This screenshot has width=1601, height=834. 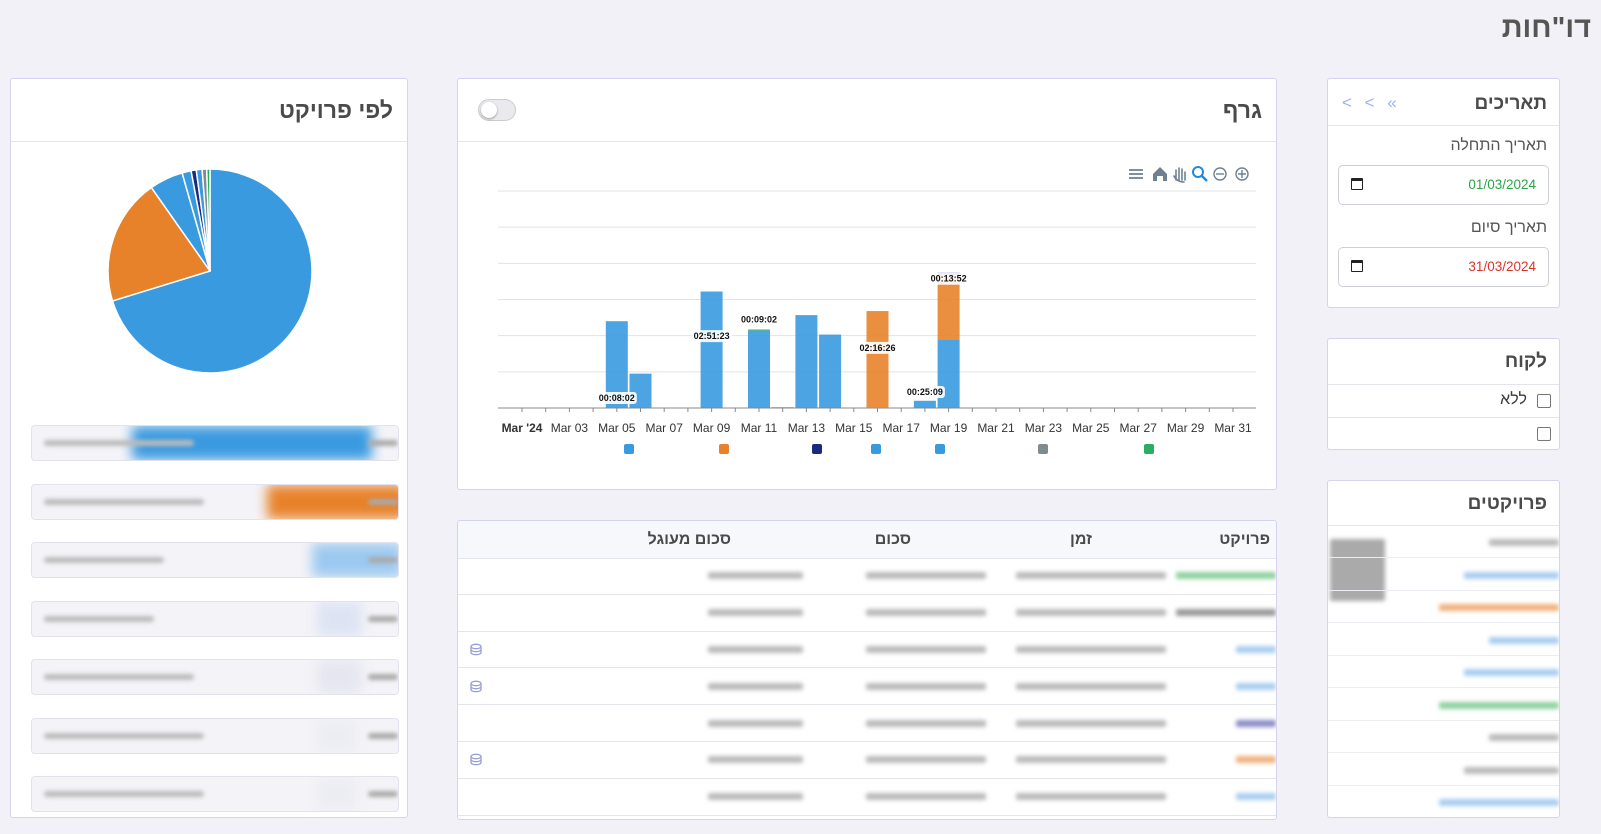 What do you see at coordinates (1160, 174) in the screenshot?
I see `home-icon` at bounding box center [1160, 174].